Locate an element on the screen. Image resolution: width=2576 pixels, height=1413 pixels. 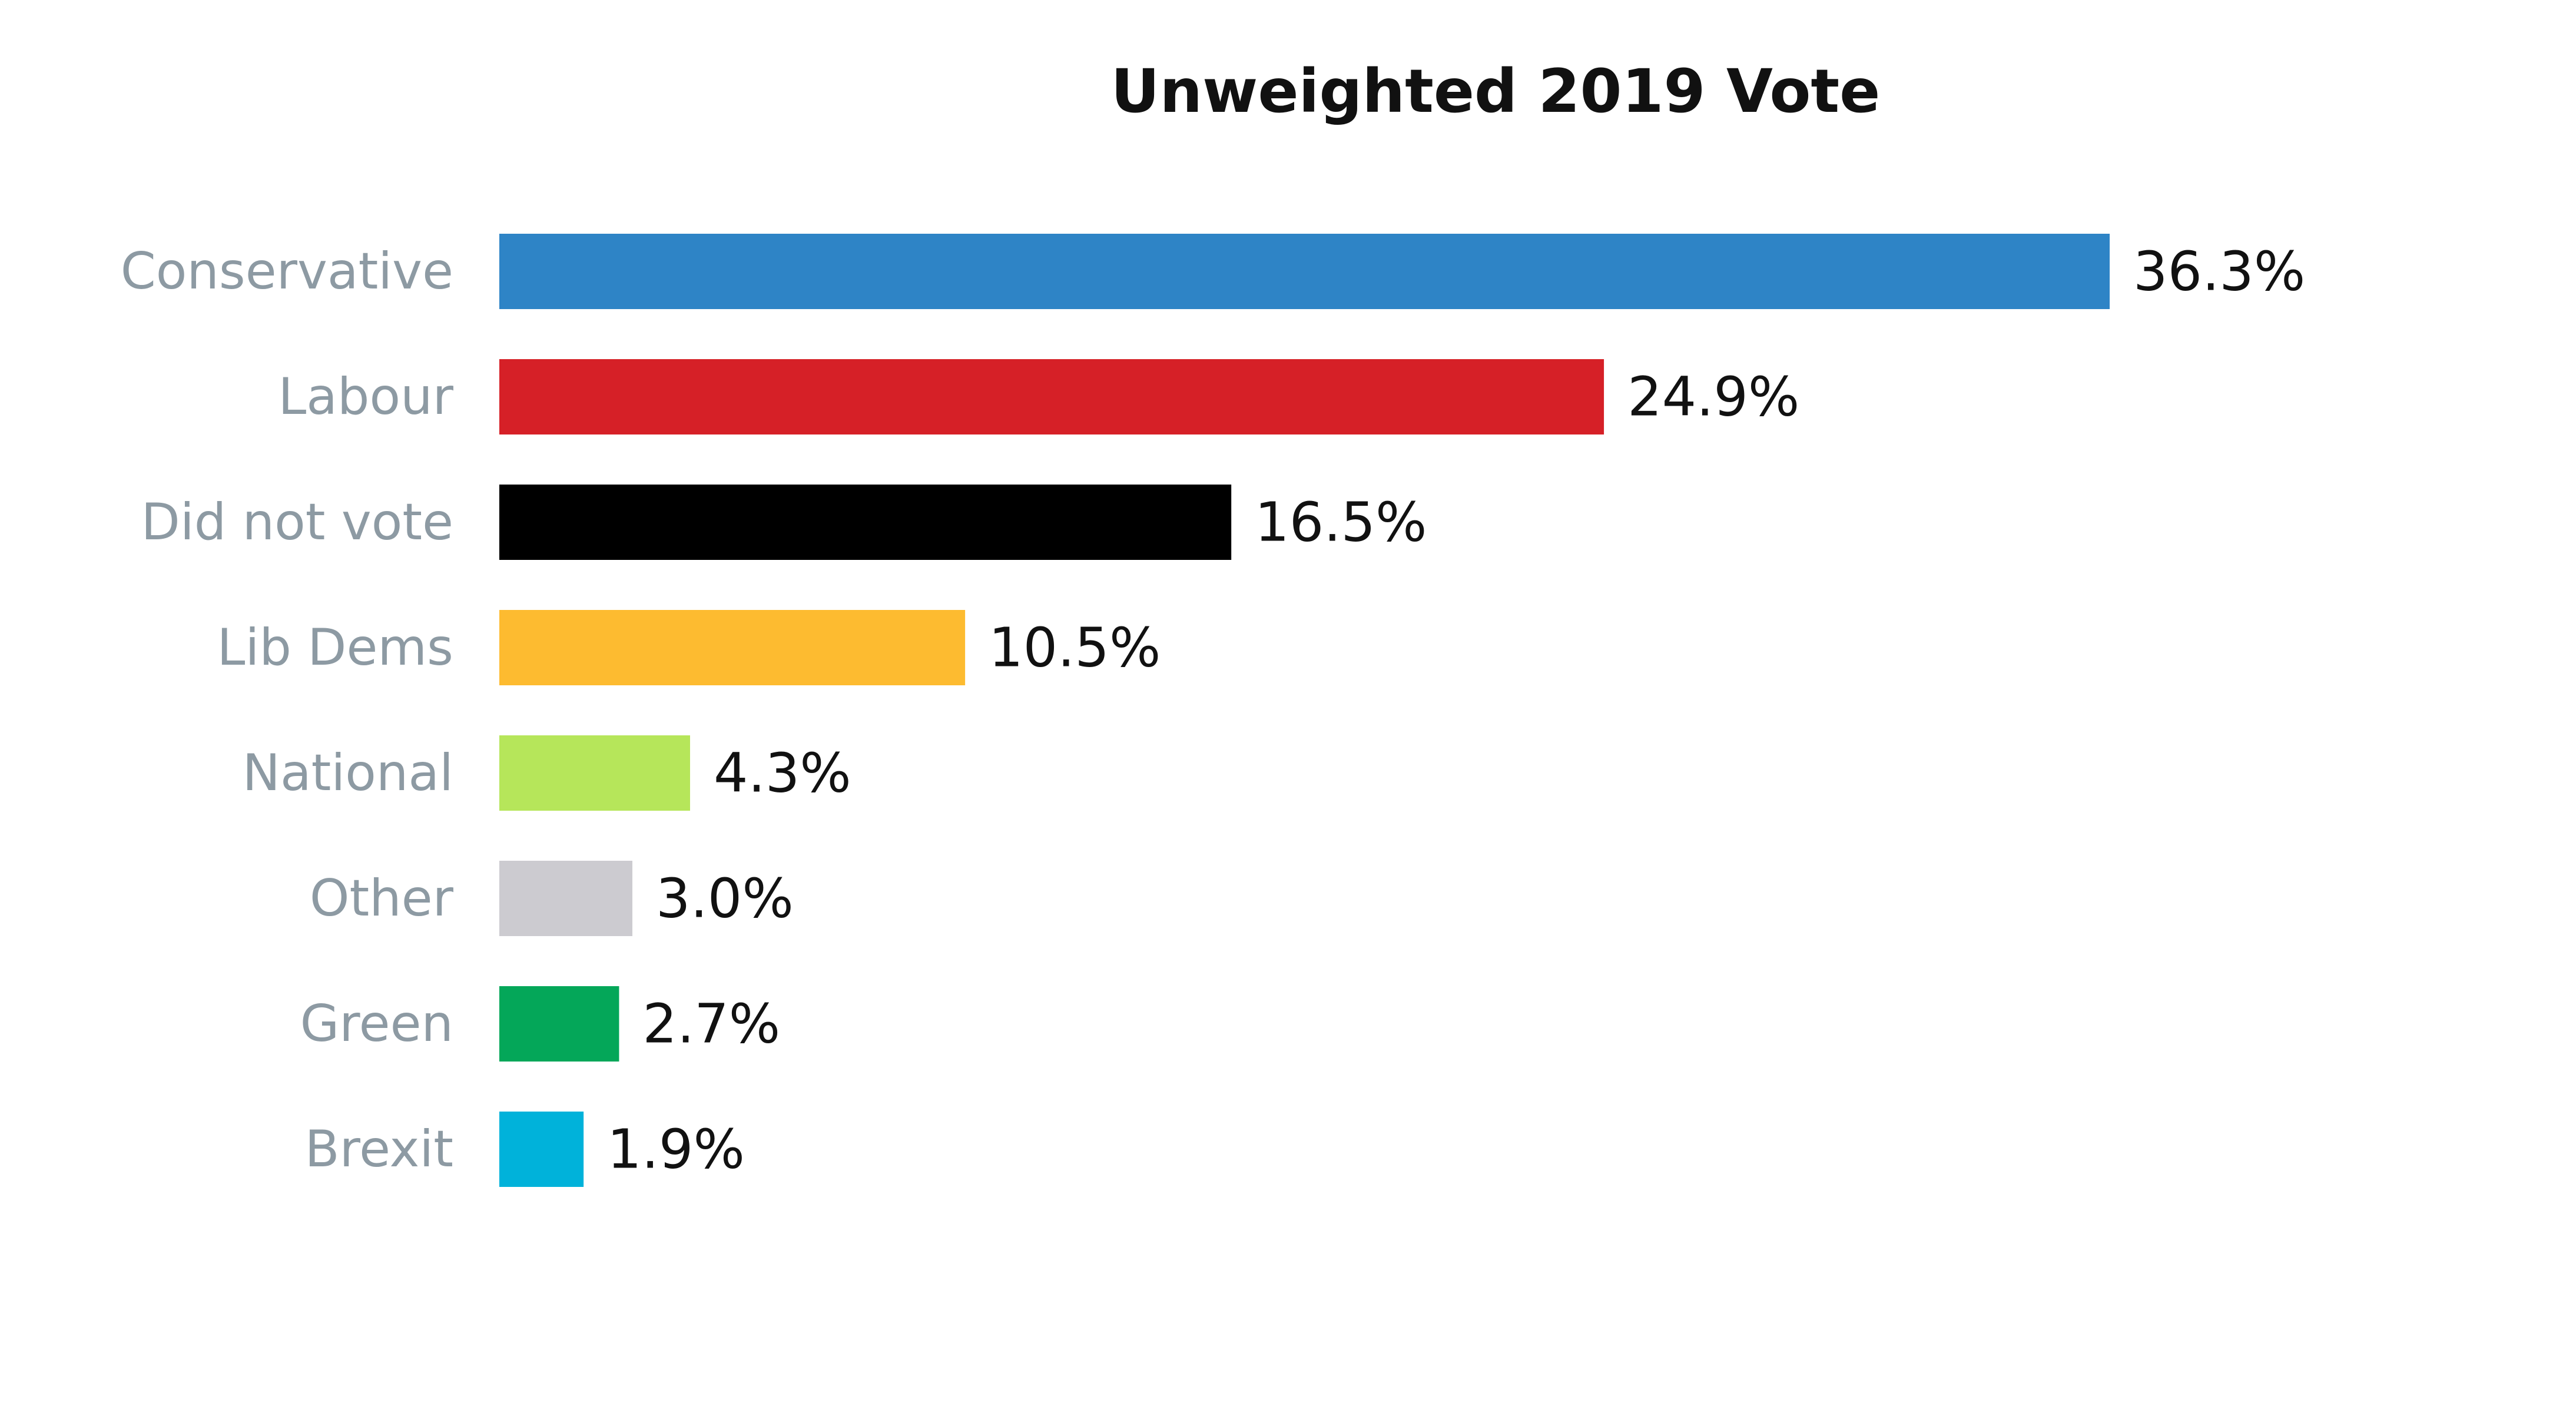
bar-row-brexit: Brexit 1.9% is located at coordinates (525, 1149).